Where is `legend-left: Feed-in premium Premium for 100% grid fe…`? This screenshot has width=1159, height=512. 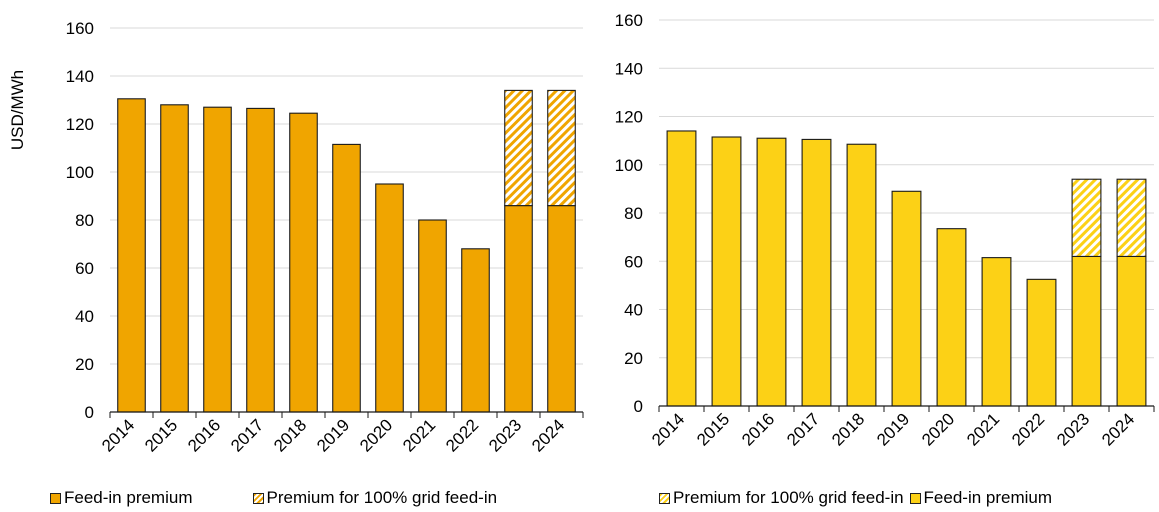 legend-left: Feed-in premium Premium for 100% grid fe… is located at coordinates (273, 498).